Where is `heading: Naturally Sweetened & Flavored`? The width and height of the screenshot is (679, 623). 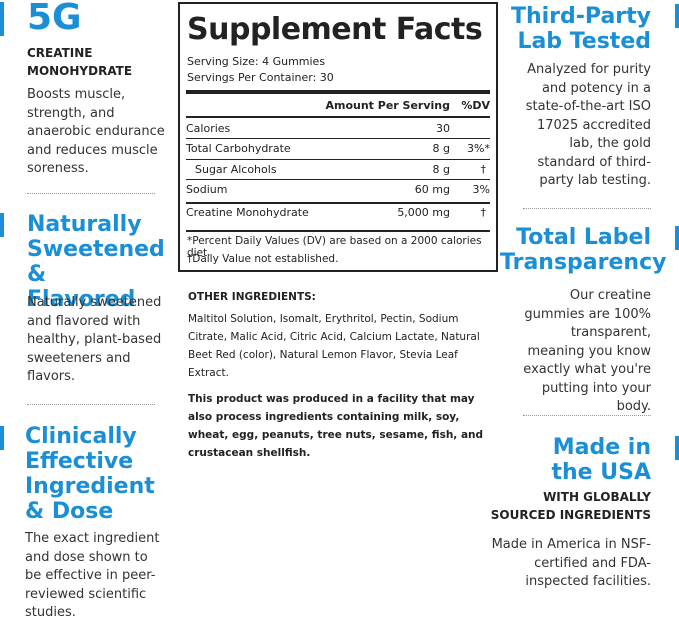 heading: Naturally Sweetened & Flavored is located at coordinates (96, 262).